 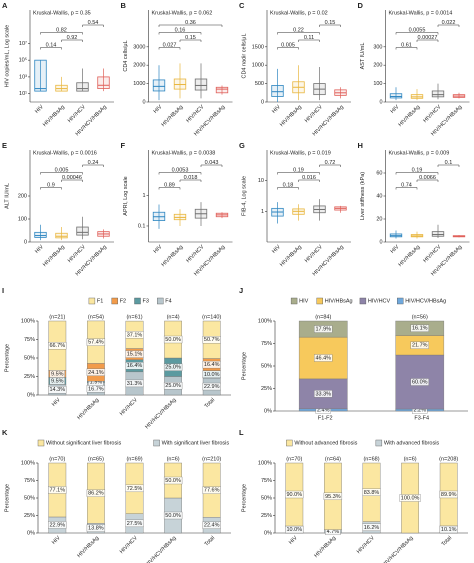 What do you see at coordinates (72, 178) in the screenshot?
I see `comparison-p: 0.00046` at bounding box center [72, 178].